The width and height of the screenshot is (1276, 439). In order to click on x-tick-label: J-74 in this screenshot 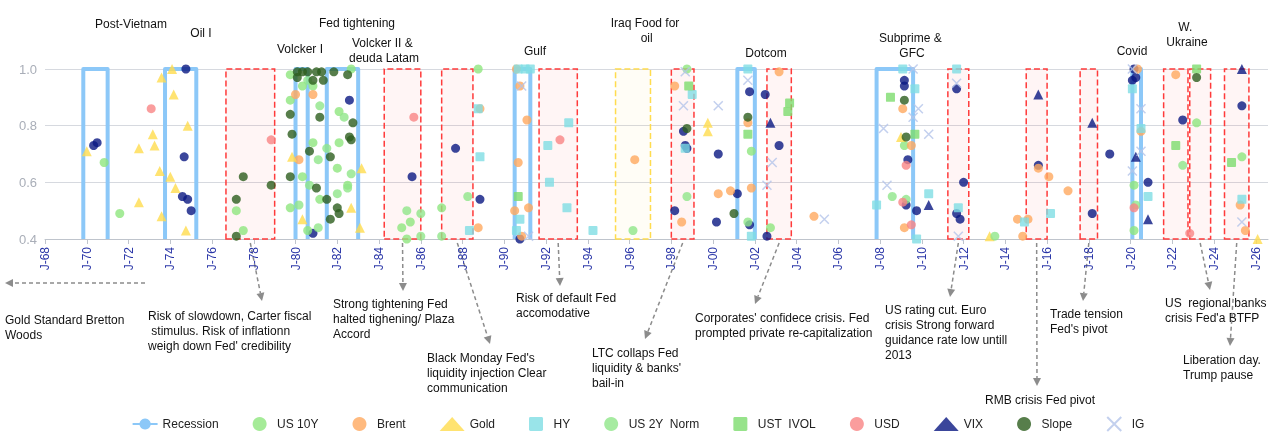, I will do `click(170, 258)`.